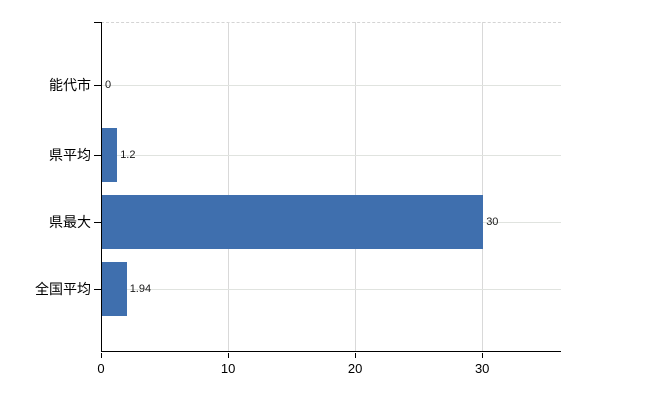  What do you see at coordinates (331, 22) in the screenshot?
I see `plot-top-border` at bounding box center [331, 22].